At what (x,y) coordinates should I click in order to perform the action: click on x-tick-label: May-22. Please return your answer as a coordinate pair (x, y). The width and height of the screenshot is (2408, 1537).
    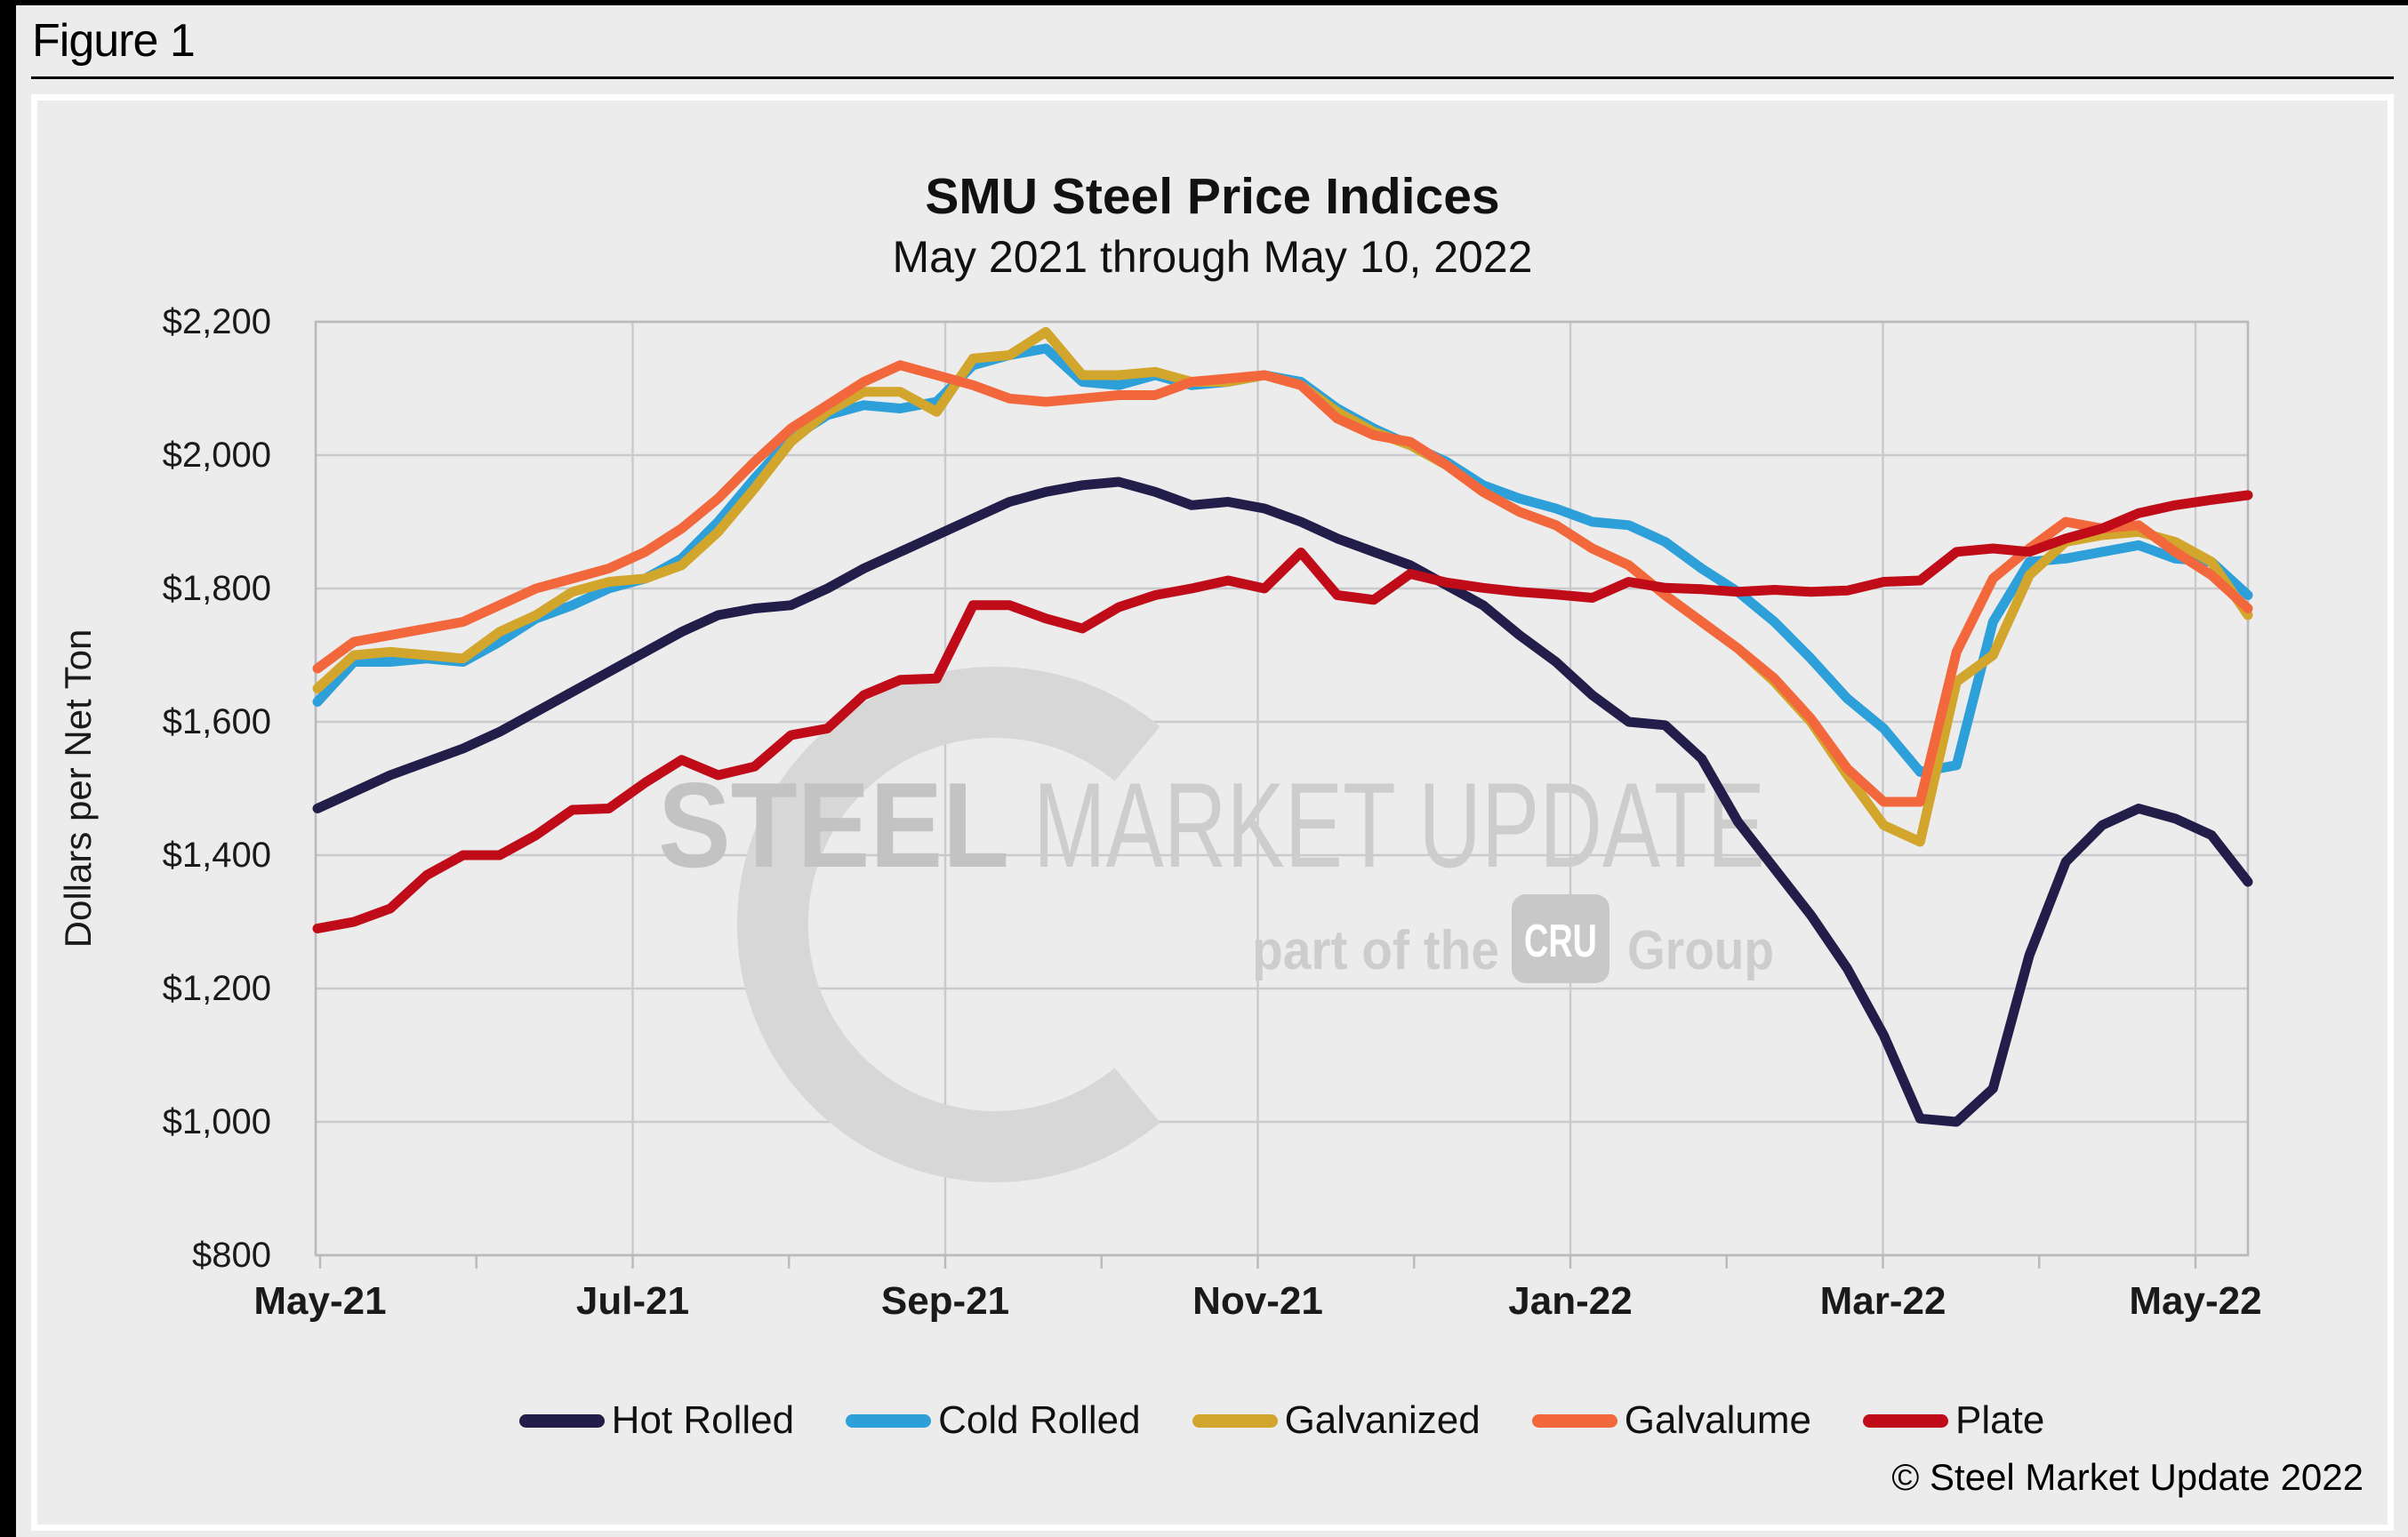
    Looking at the image, I should click on (2195, 1301).